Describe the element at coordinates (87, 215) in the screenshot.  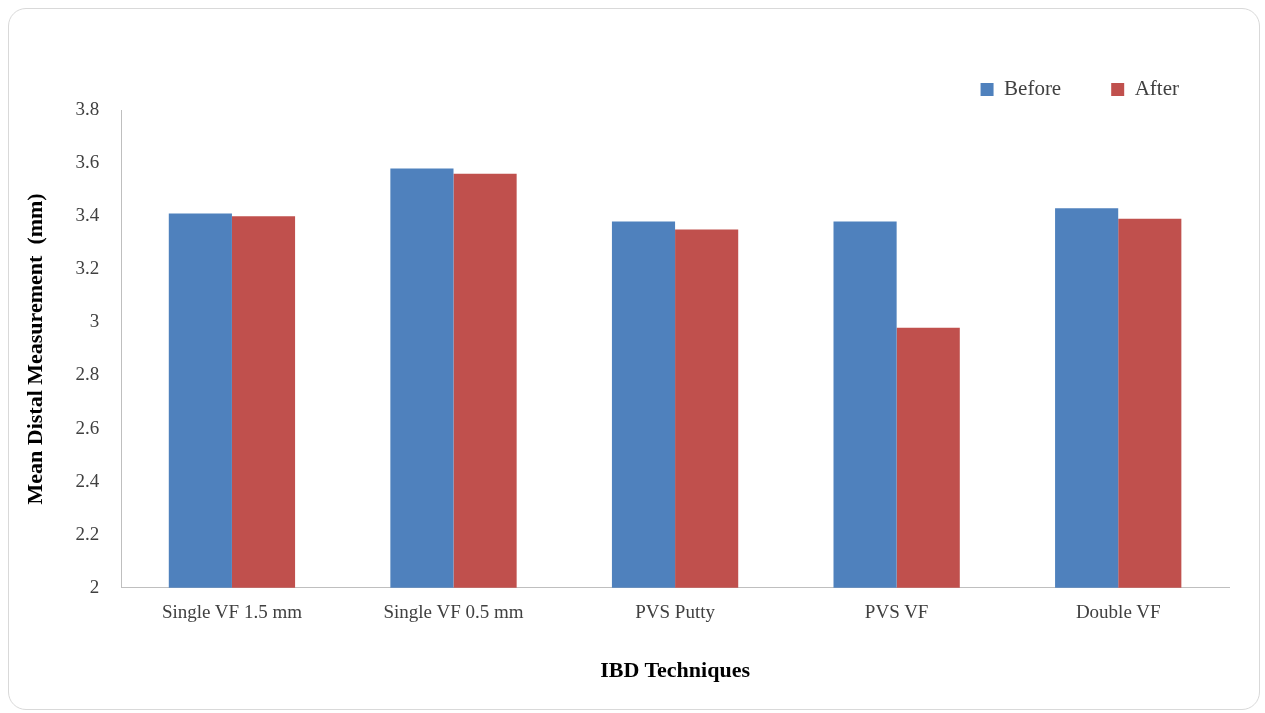
I see `y-tick-label: 3.4` at that location.